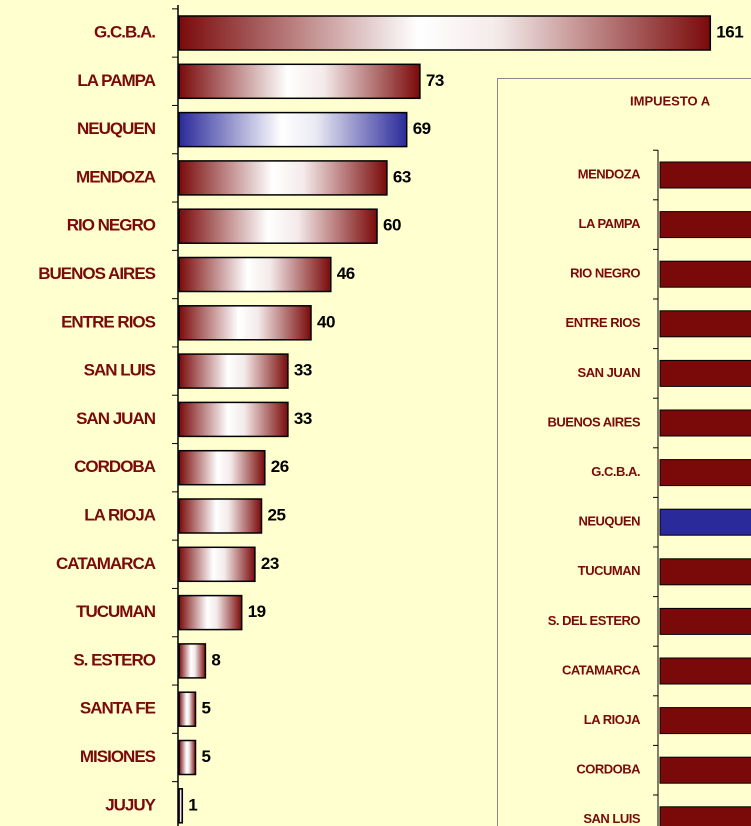 The image size is (751, 826). I want to click on inset-category-label: NEUQUEN, so click(609, 521).